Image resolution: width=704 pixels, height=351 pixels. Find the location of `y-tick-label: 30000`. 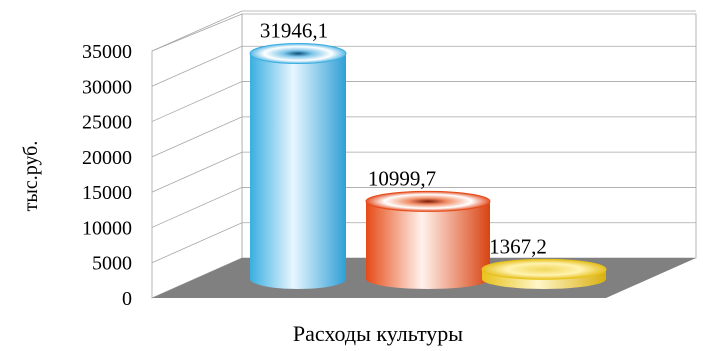

y-tick-label: 30000 is located at coordinates (107, 87).